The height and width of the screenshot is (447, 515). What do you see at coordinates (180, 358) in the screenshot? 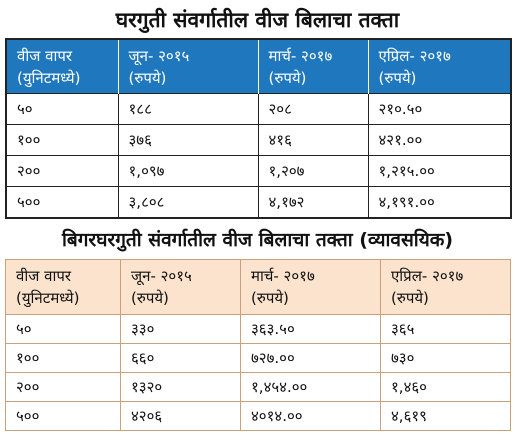
I see `table-cell: ६६०` at bounding box center [180, 358].